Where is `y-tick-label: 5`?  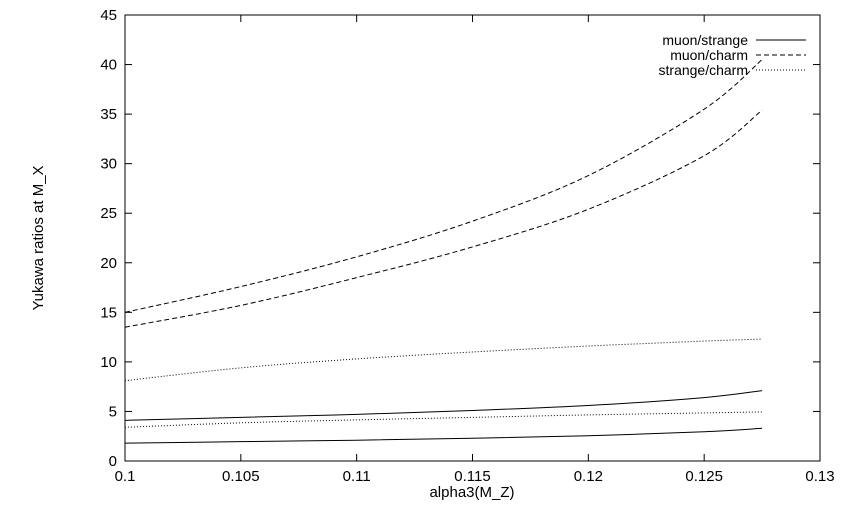
y-tick-label: 5 is located at coordinates (113, 411).